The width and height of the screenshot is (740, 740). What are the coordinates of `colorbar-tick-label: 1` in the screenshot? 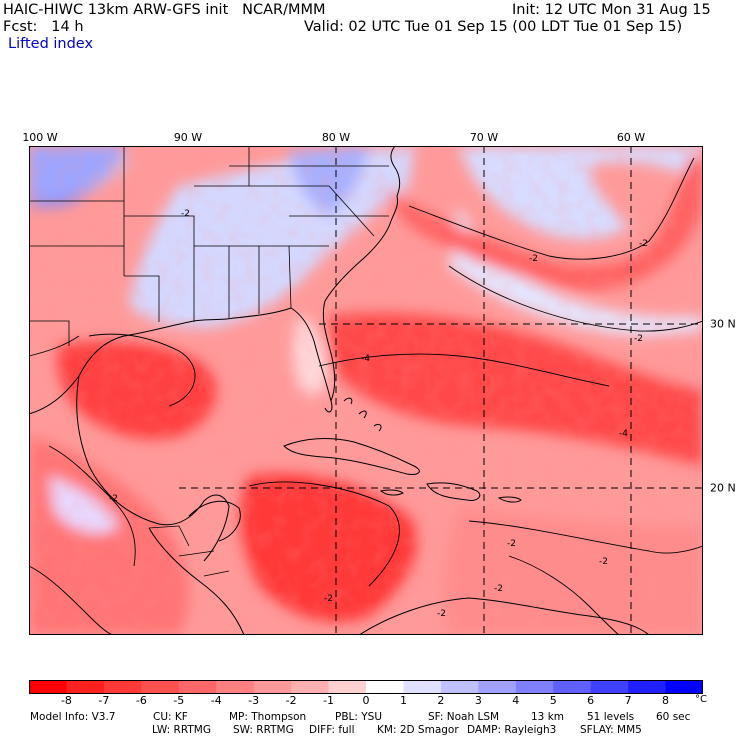 It's located at (403, 700).